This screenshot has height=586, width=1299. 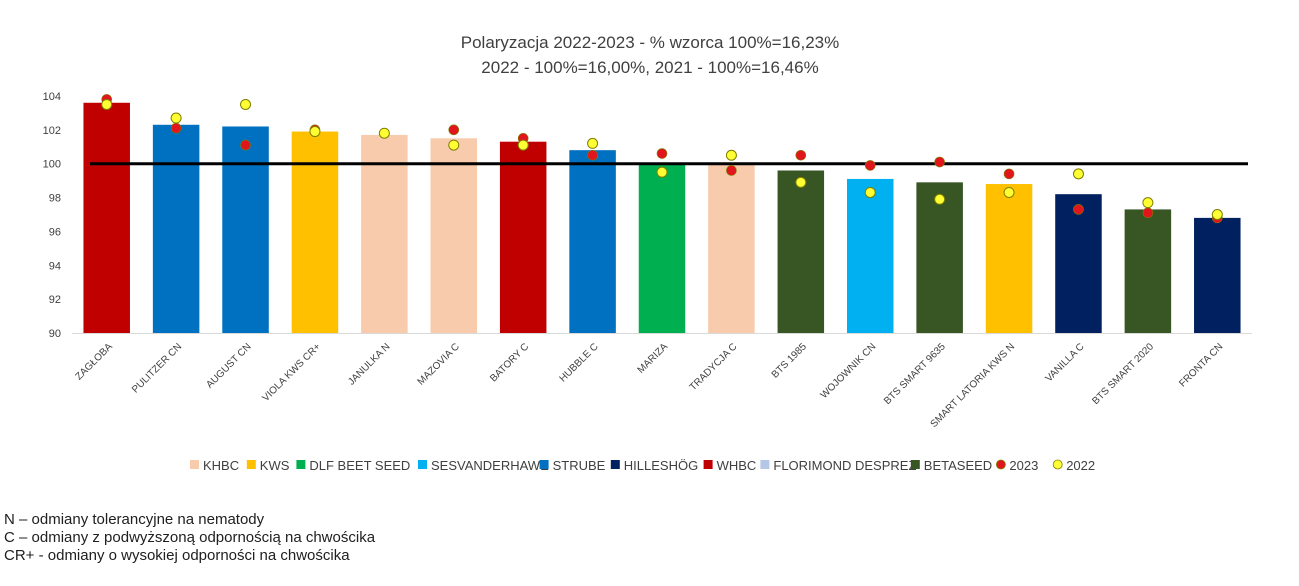 What do you see at coordinates (958, 465) in the screenshot?
I see `legend-label: BETASEED` at bounding box center [958, 465].